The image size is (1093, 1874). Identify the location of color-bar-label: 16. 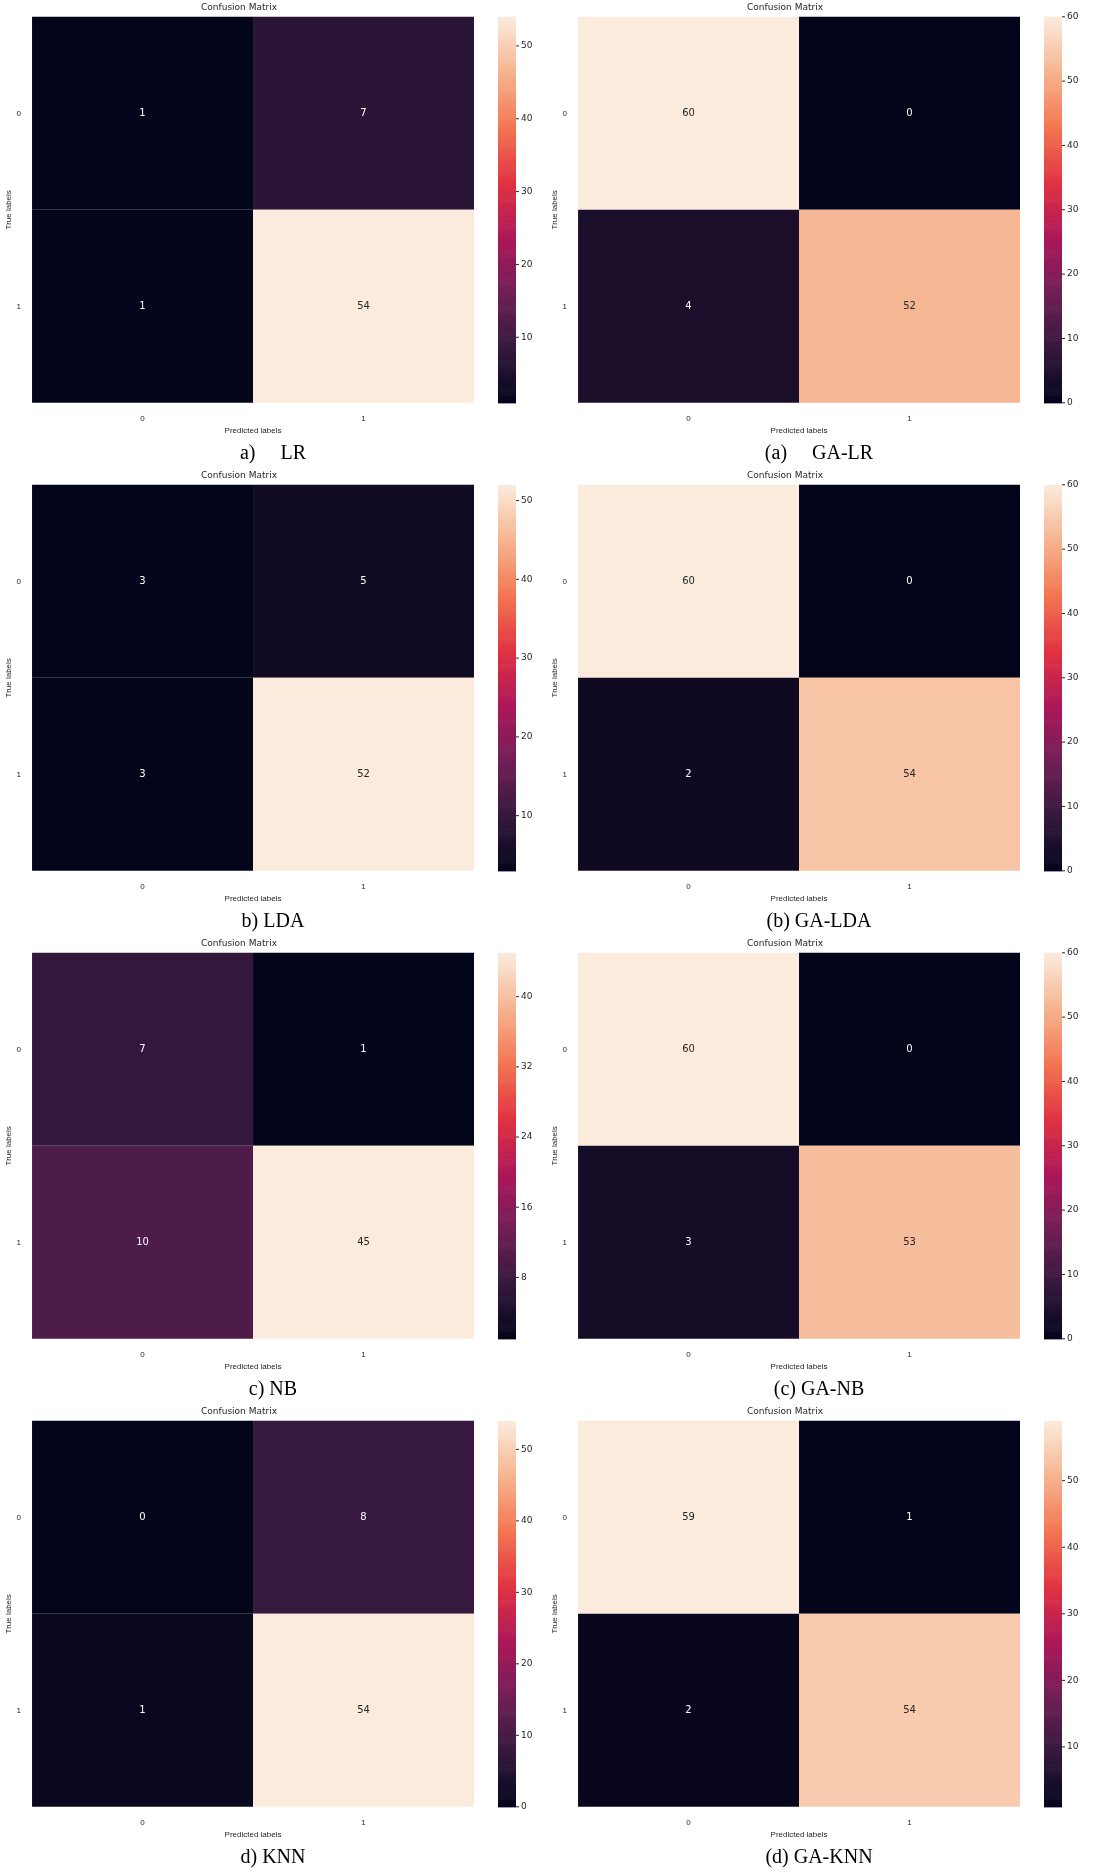
(527, 1206).